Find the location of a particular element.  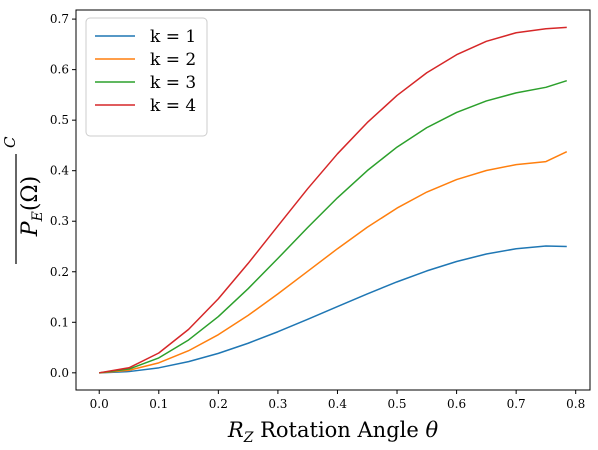

x-tick-label: 0.2 is located at coordinates (218, 404).